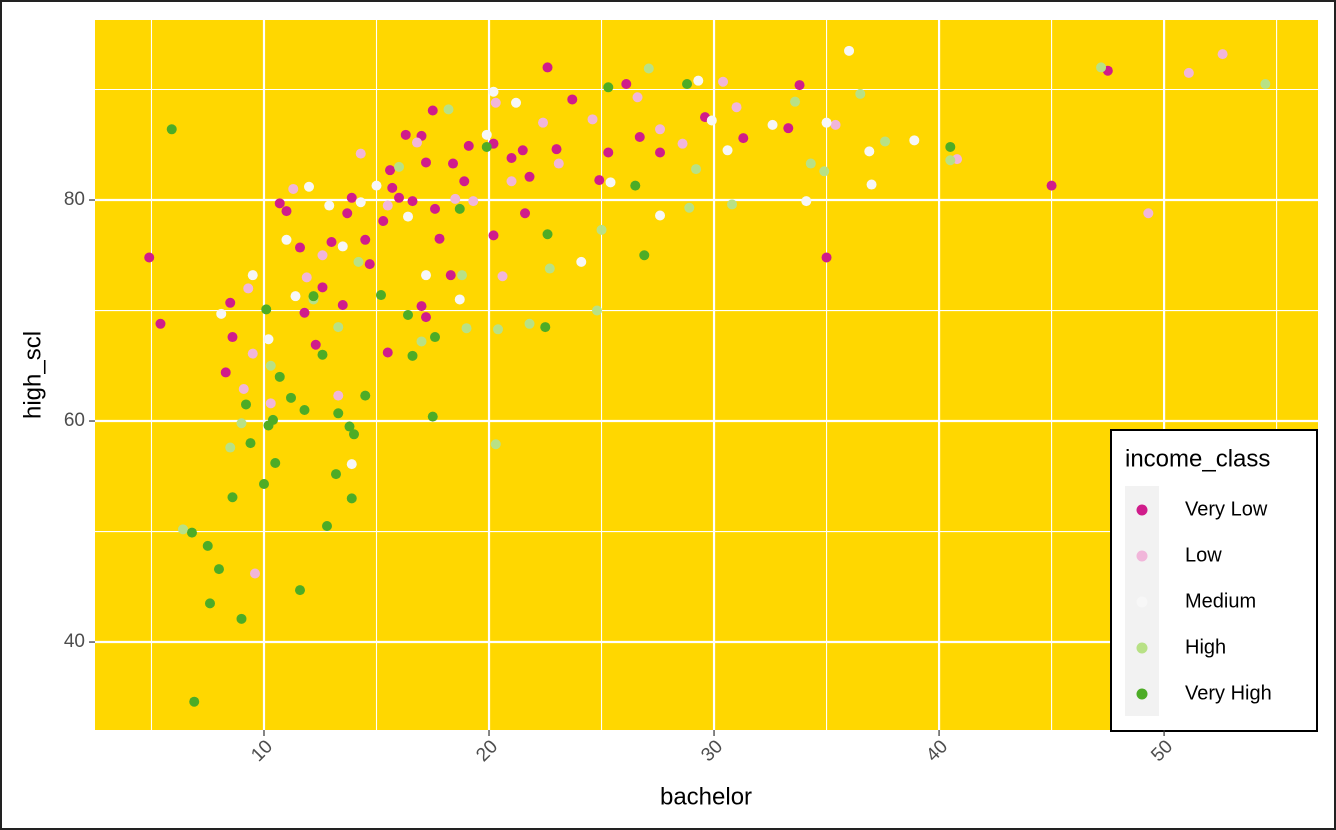 The image size is (1336, 830). I want to click on y-axis-title: high_scl, so click(32, 375).